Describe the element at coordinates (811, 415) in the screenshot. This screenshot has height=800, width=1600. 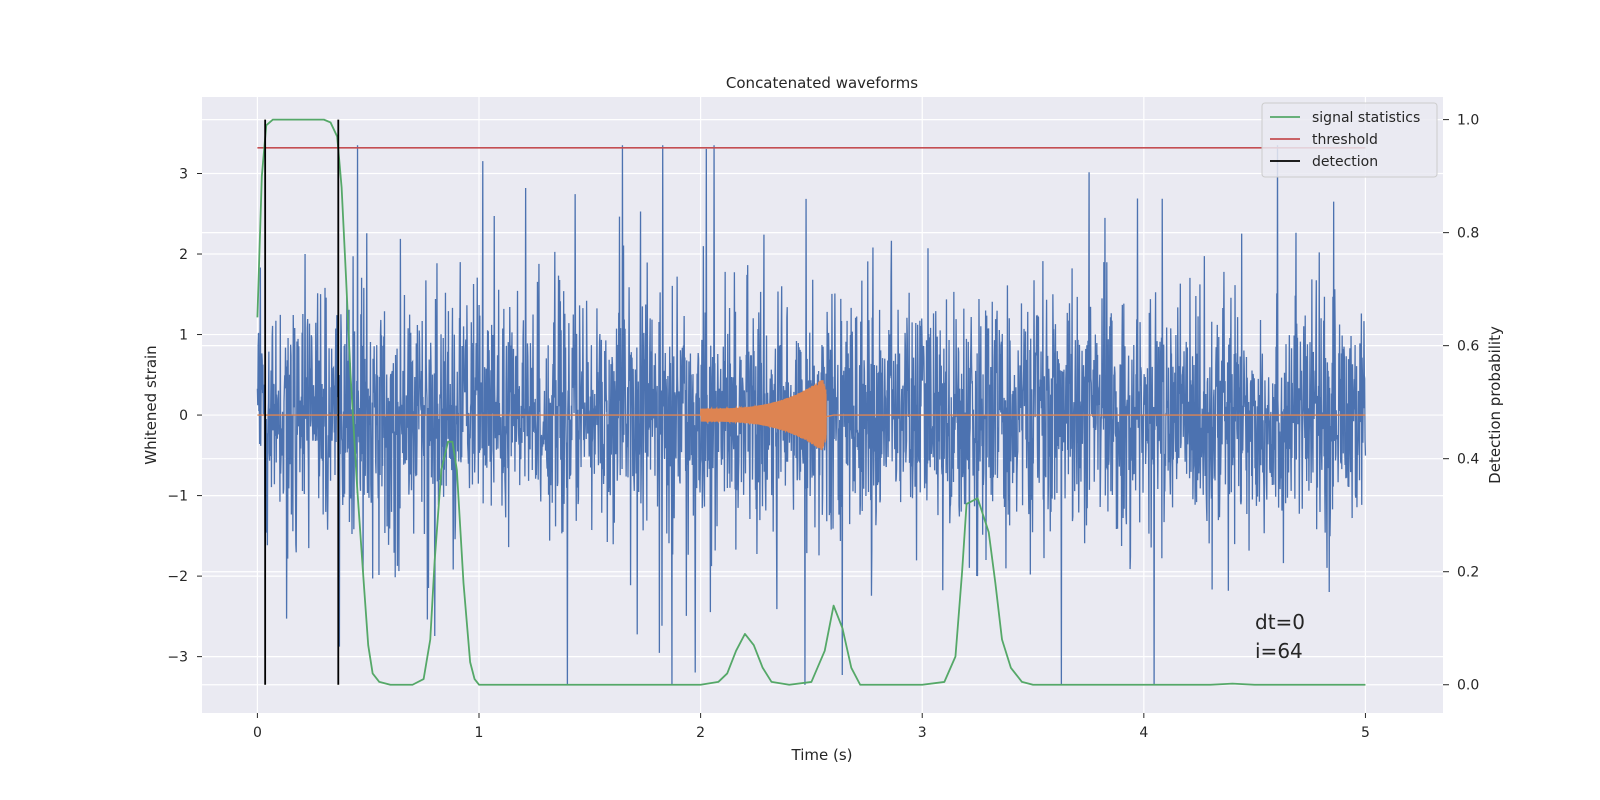
I see `injection-line` at that location.